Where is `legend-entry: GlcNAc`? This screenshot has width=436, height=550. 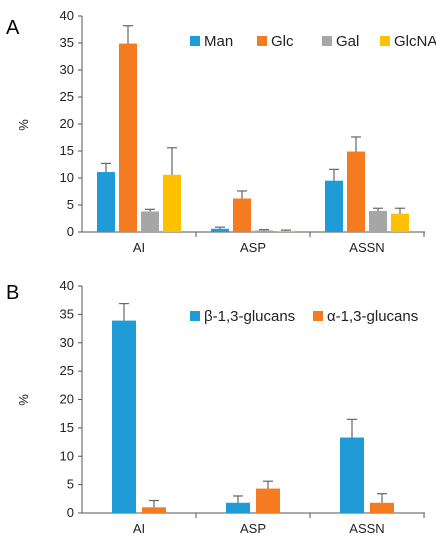
legend-entry: GlcNAc is located at coordinates (415, 41).